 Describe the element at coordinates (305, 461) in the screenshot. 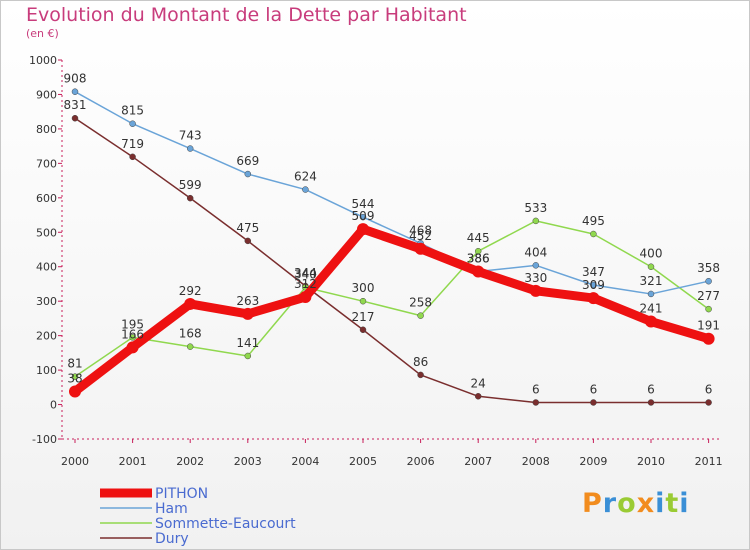

I see `x-tick-label: 2004` at that location.